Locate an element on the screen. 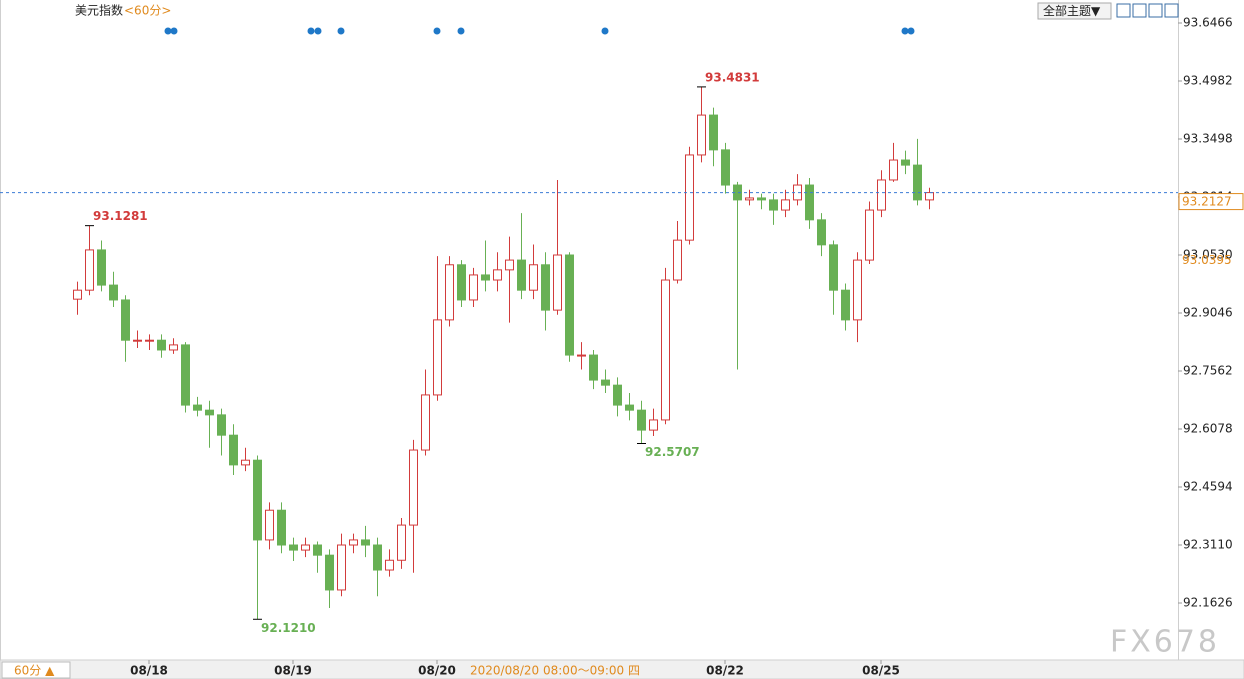 The image size is (1244, 679). theme-button is located at coordinates (1074, 11).